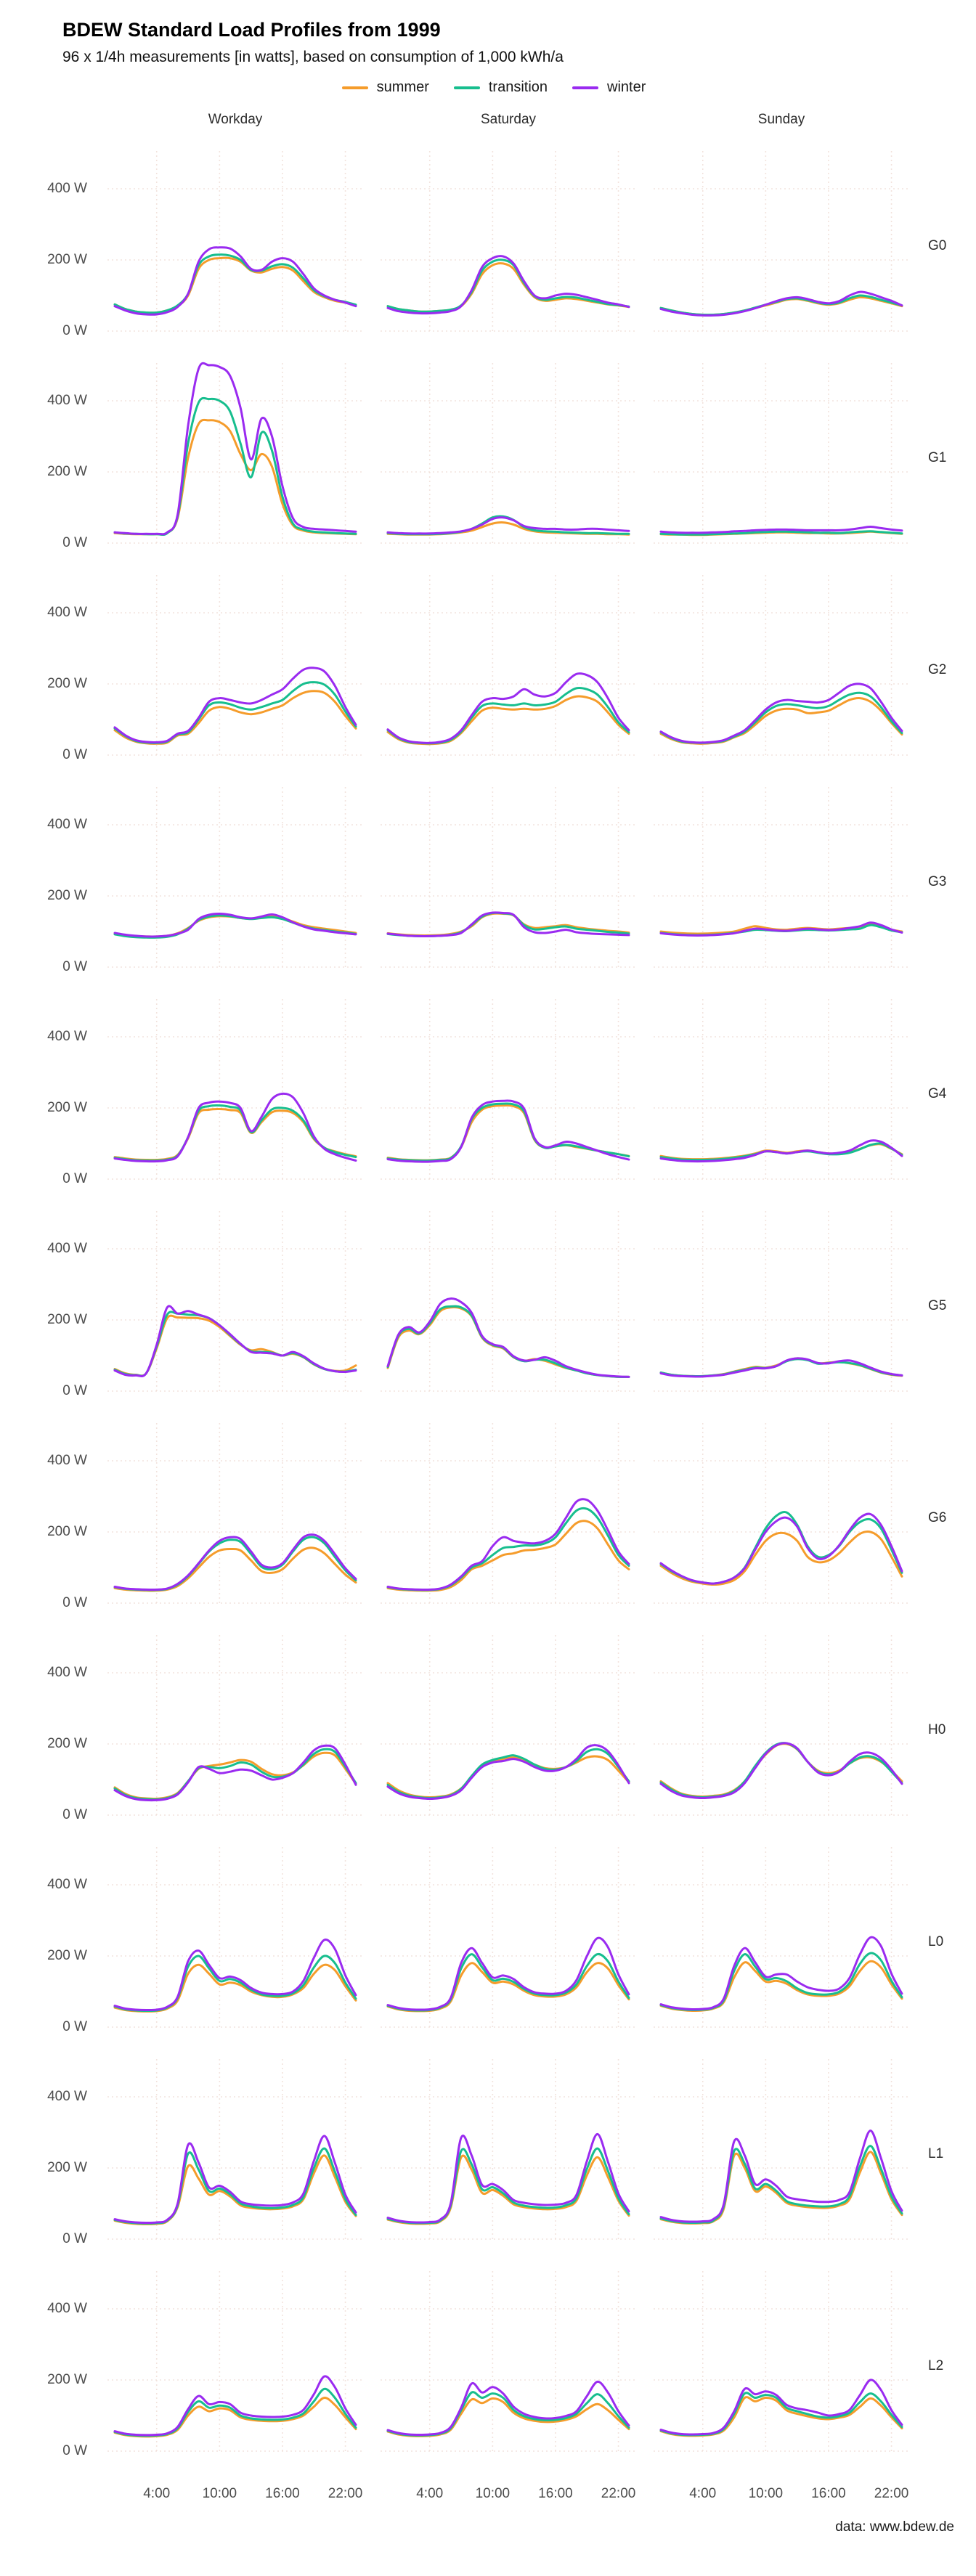  I want to click on panel-L1-saturday, so click(508, 2149).